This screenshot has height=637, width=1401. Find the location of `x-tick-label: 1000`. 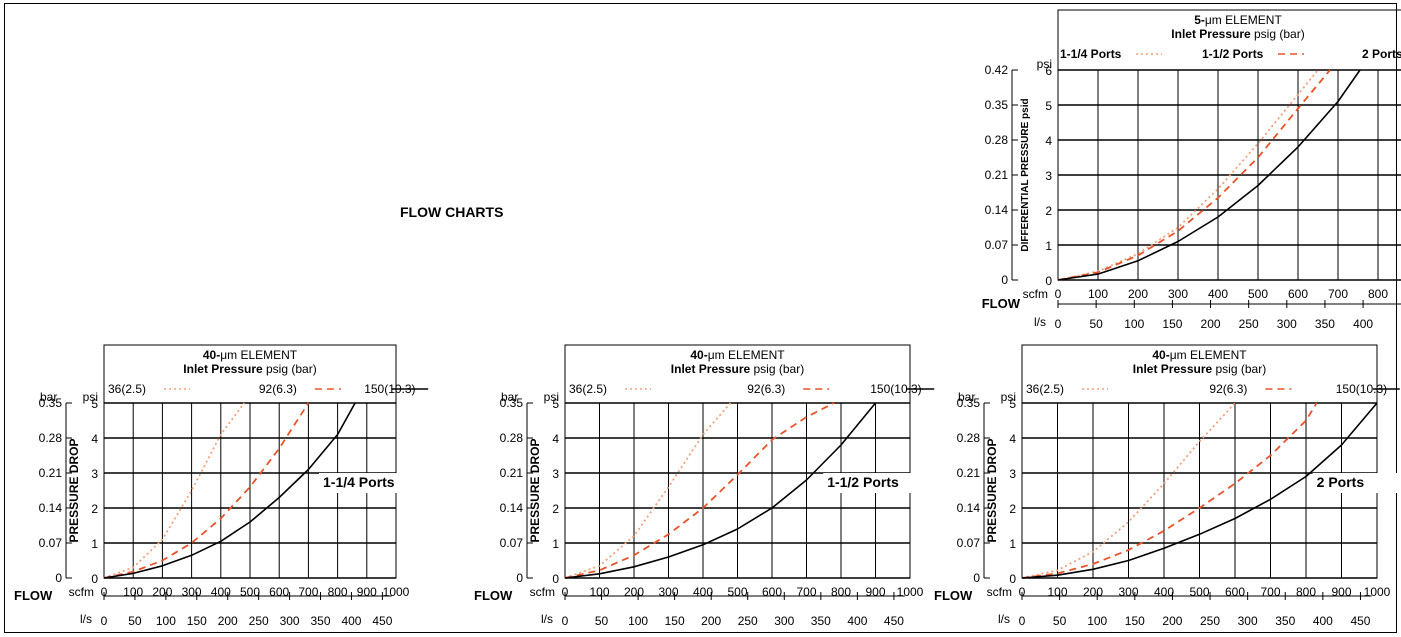

x-tick-label: 1000 is located at coordinates (396, 592).